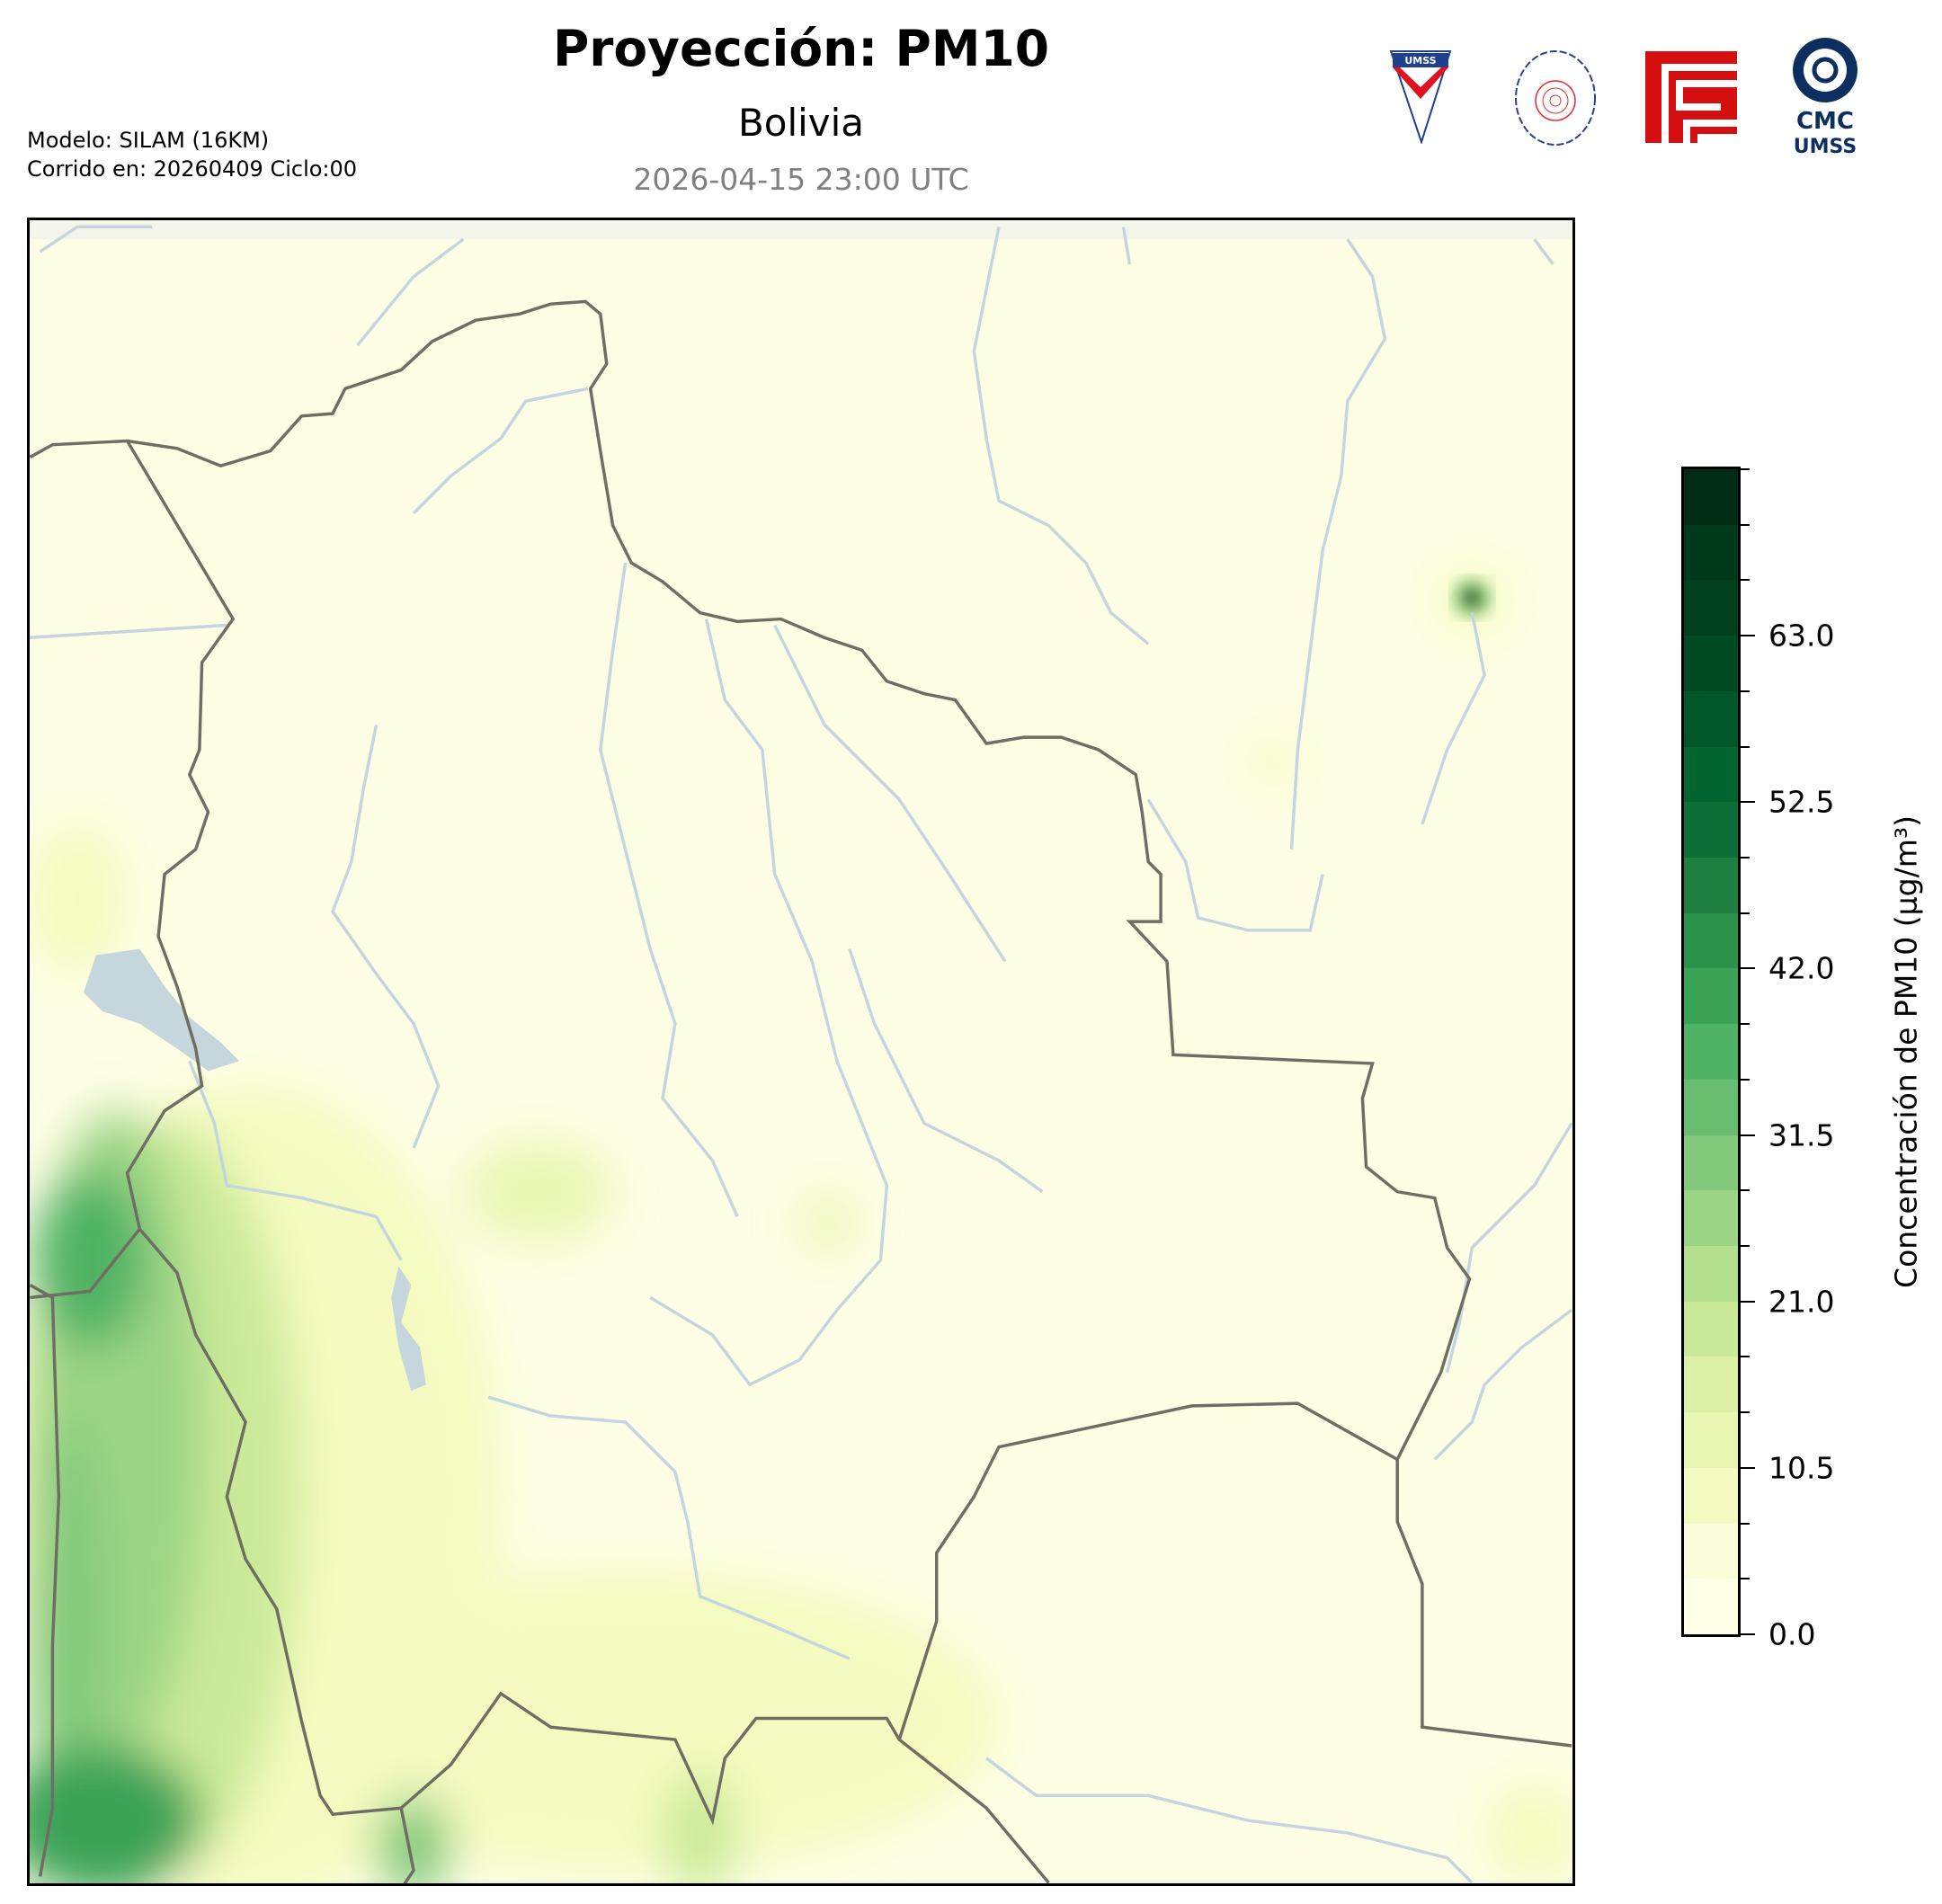 This screenshot has width=1942, height=1904. Describe the element at coordinates (1906, 1051) in the screenshot. I see `colorbar-label: Concentración de PM10 (µg/m³)` at that location.